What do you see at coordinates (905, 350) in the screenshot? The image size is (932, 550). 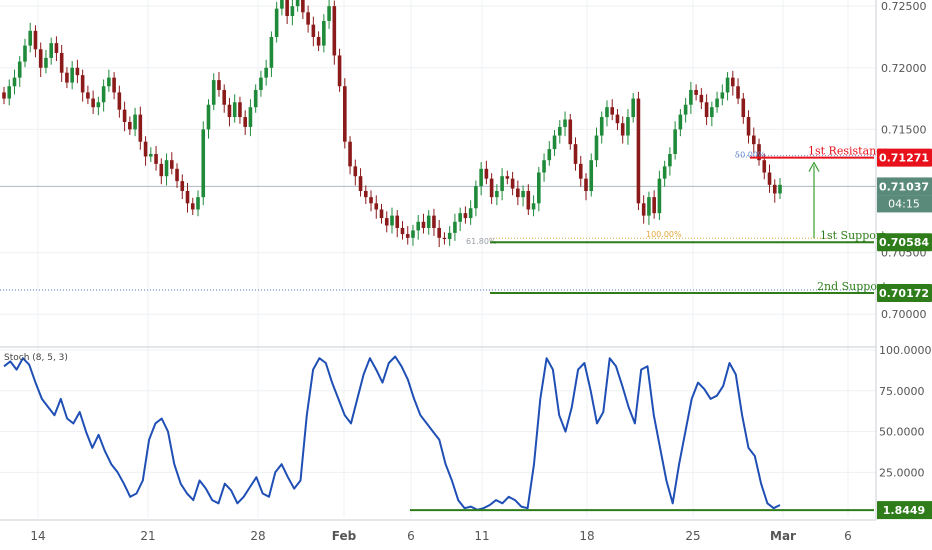 I see `stoch-tick-label: 100.0000` at bounding box center [905, 350].